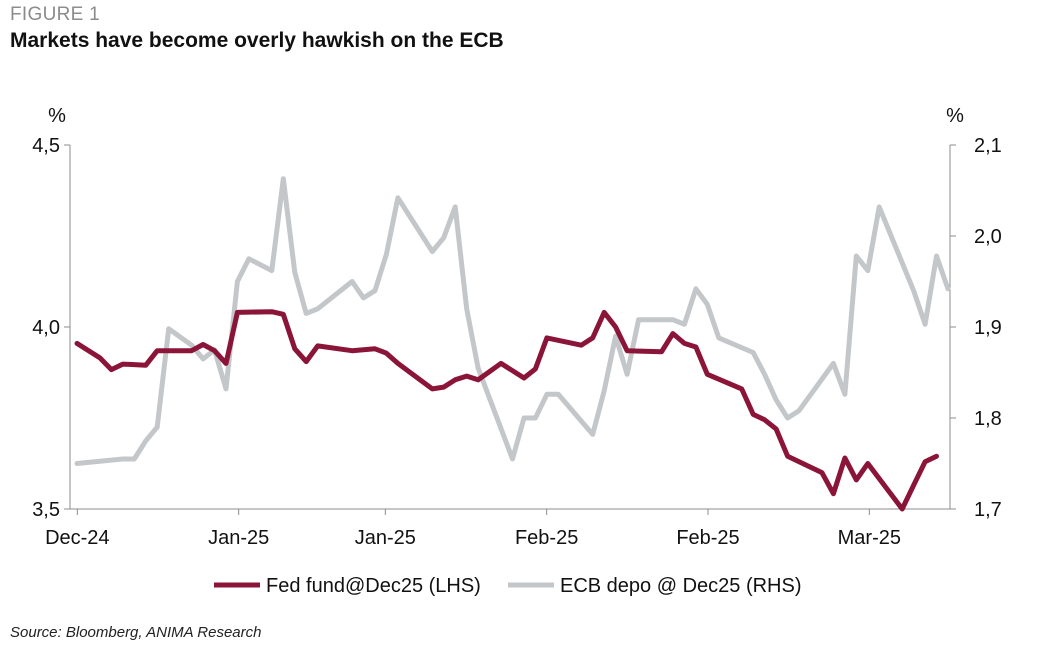 This screenshot has width=1039, height=645. What do you see at coordinates (869, 538) in the screenshot?
I see `x-tick-label: Mar-25` at bounding box center [869, 538].